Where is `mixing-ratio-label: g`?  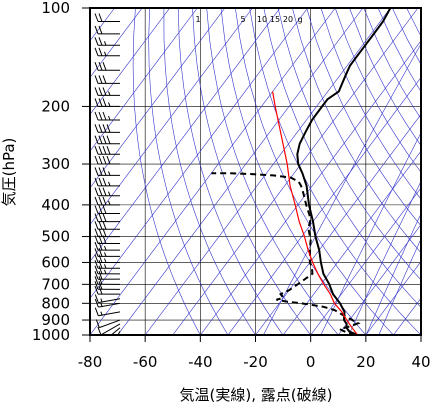 mixing-ratio-label: g is located at coordinates (299, 19).